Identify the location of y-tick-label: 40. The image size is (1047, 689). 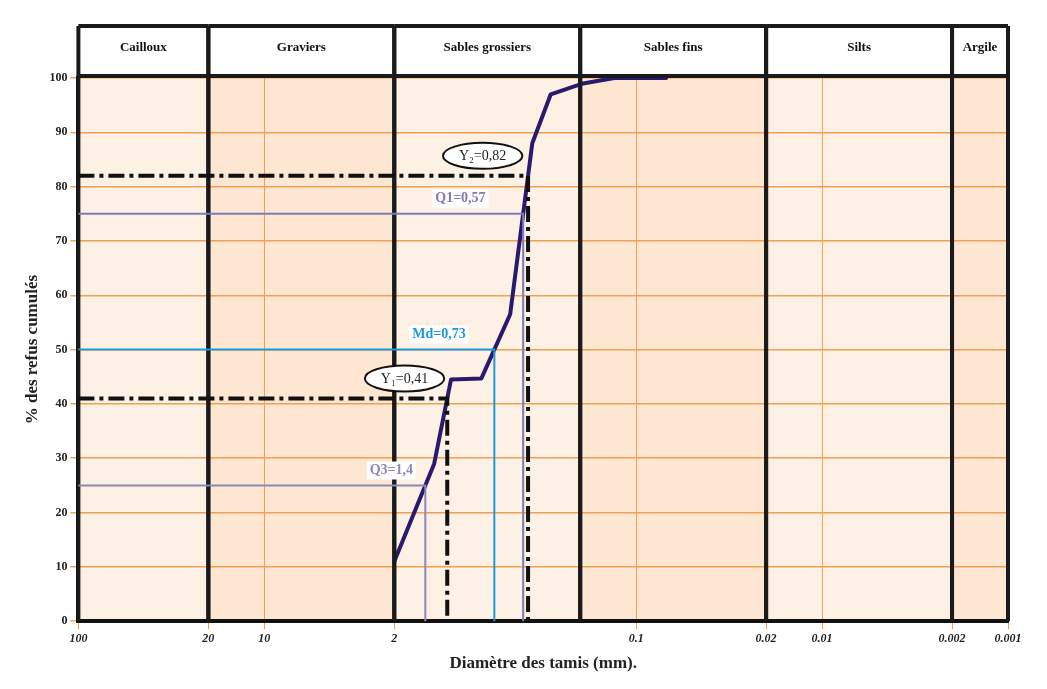
(61, 403).